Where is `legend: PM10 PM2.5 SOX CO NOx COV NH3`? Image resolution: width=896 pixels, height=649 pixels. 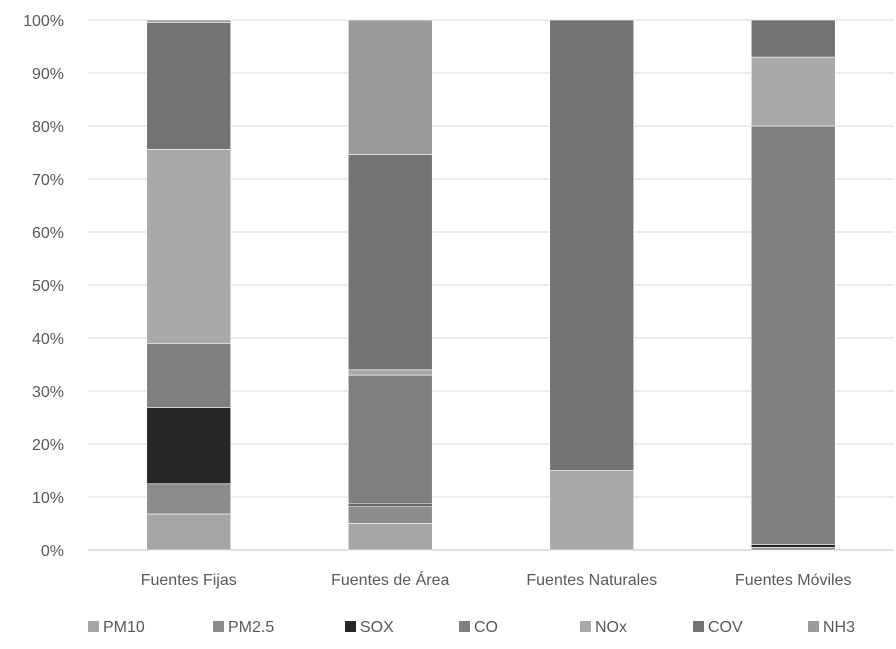 legend: PM10 PM2.5 SOX CO NOx COV NH3 is located at coordinates (471, 627).